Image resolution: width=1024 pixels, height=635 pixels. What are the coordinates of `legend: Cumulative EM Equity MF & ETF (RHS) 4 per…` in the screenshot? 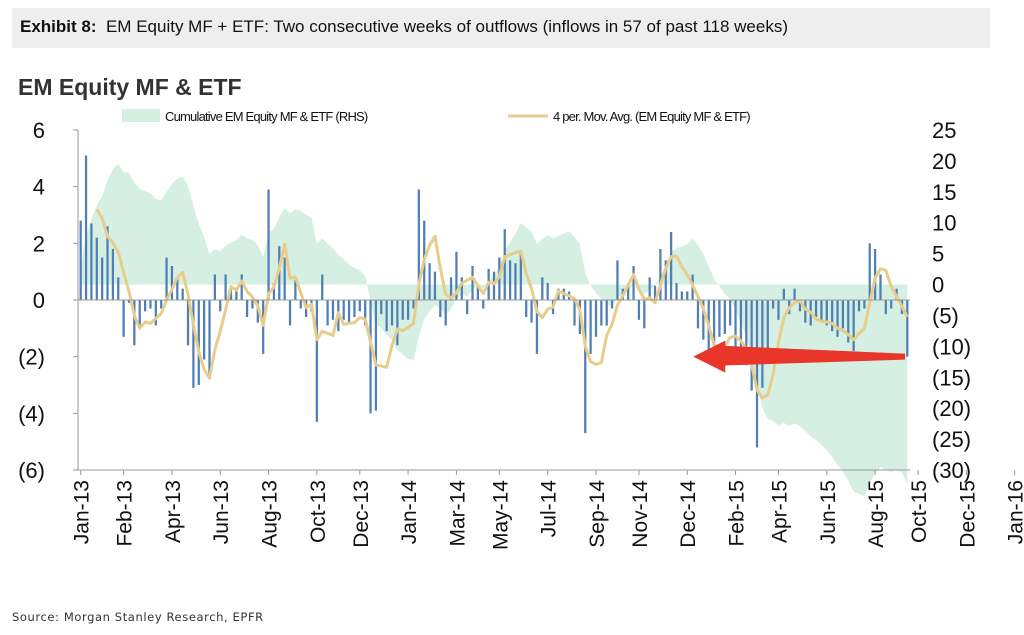 It's located at (436, 116).